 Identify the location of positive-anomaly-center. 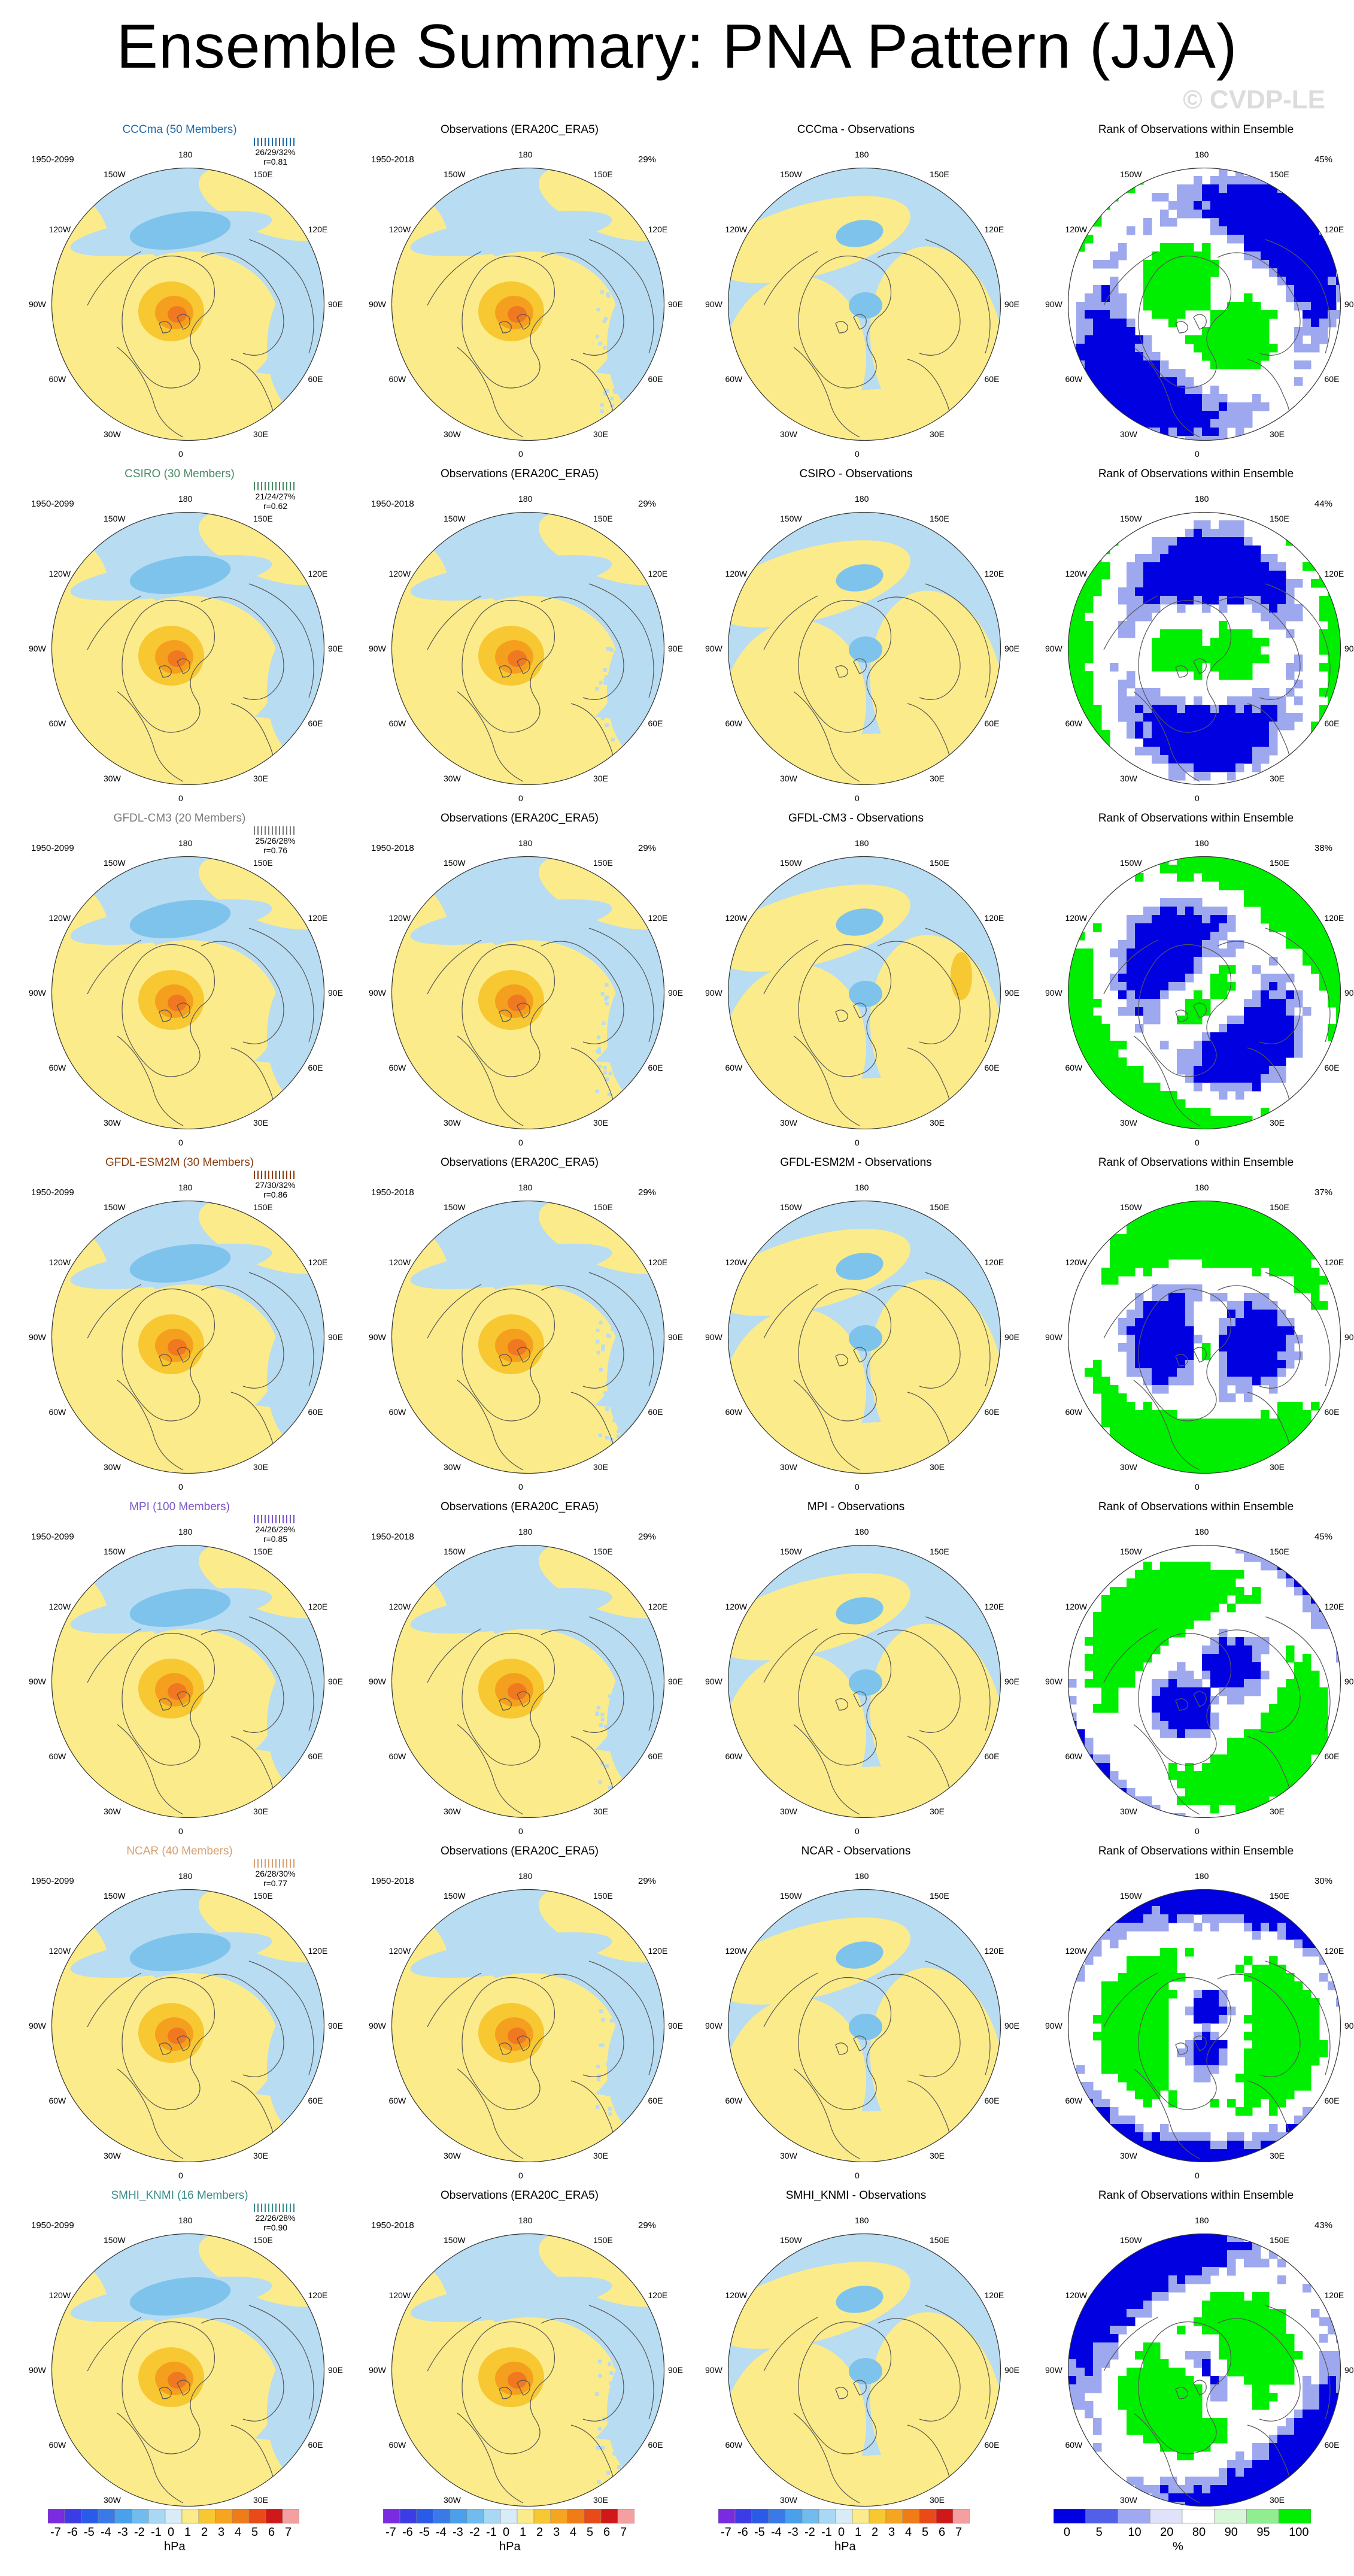
(517, 658).